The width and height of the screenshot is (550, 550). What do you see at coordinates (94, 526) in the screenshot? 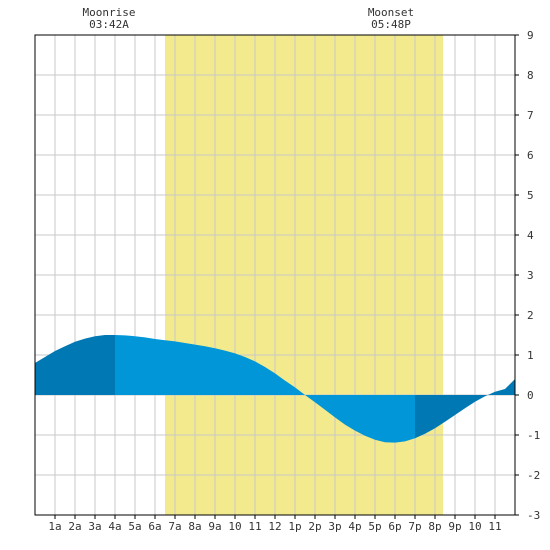
I see `x-tick-label: 3a` at bounding box center [94, 526].